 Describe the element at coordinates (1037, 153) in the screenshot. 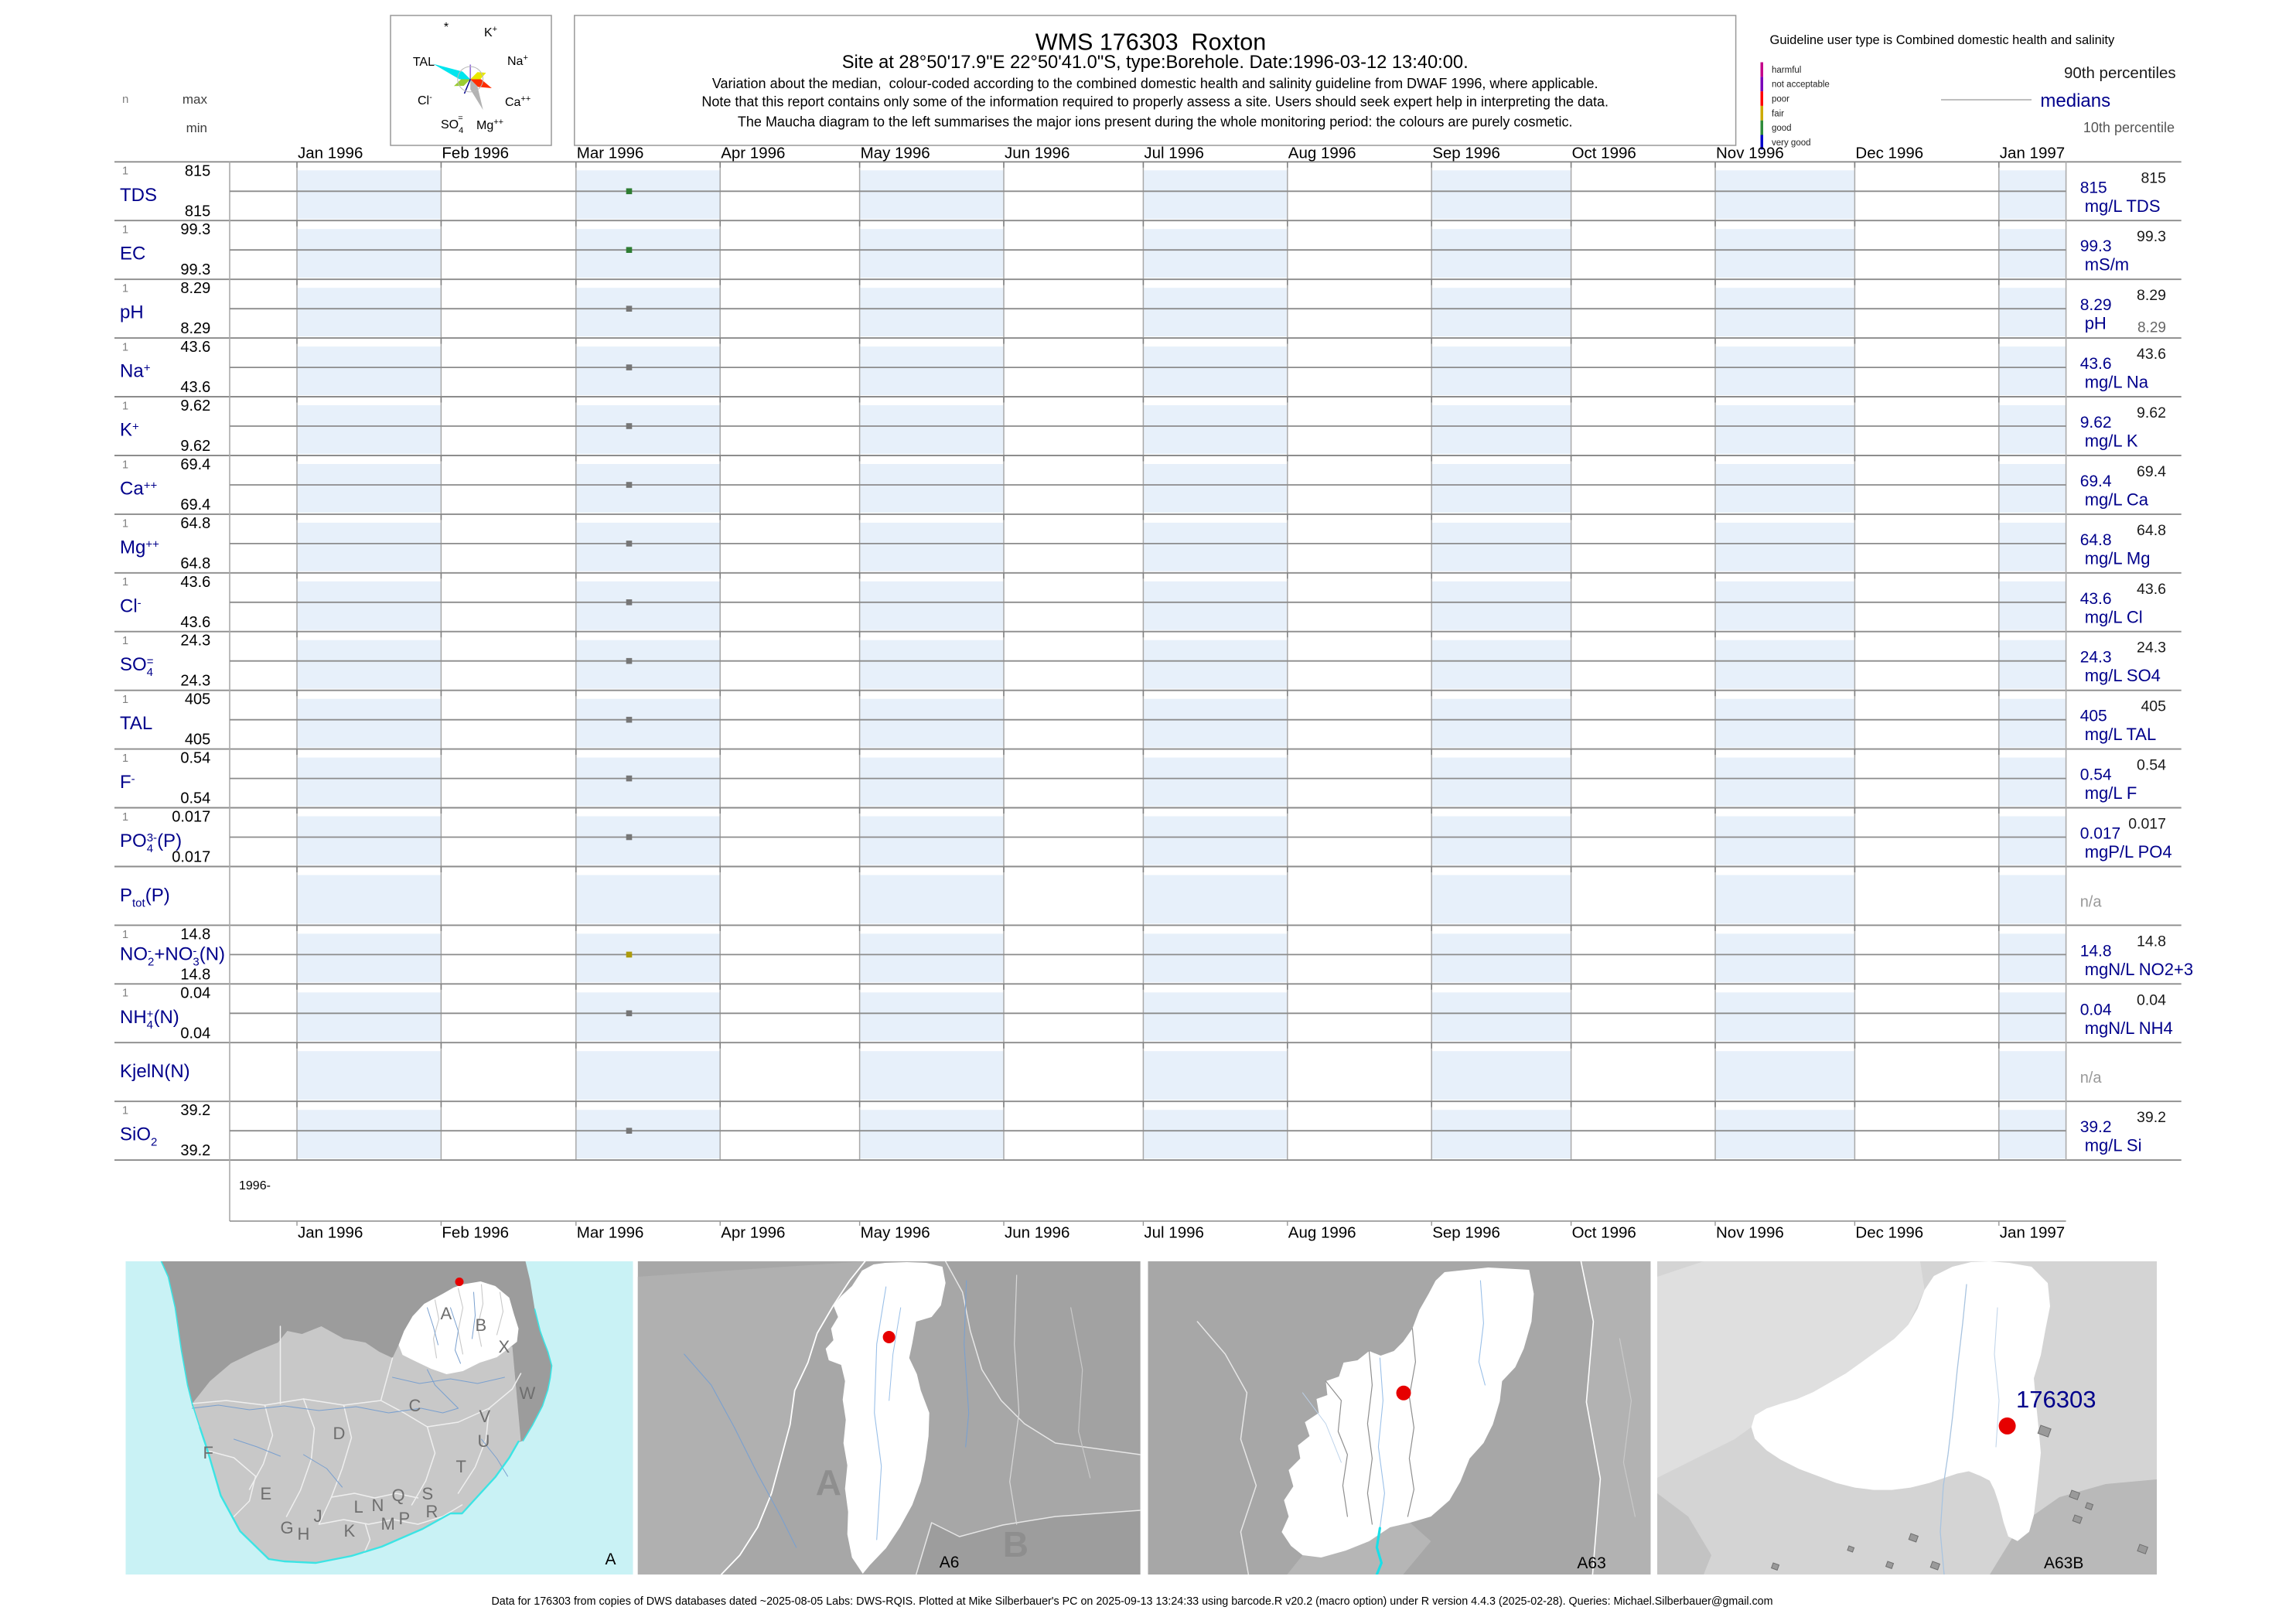

I see `svg-text: Jun 1996` at that location.